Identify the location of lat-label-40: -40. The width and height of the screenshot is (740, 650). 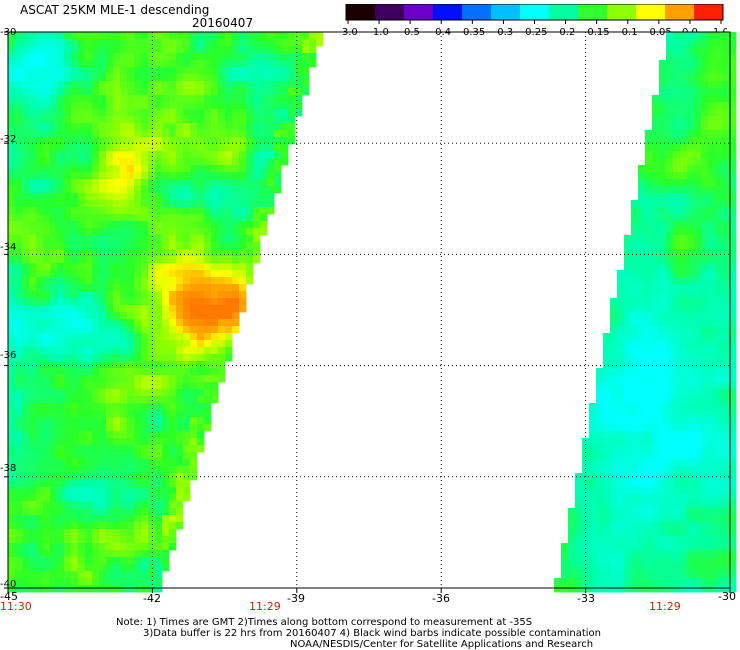
(8, 584).